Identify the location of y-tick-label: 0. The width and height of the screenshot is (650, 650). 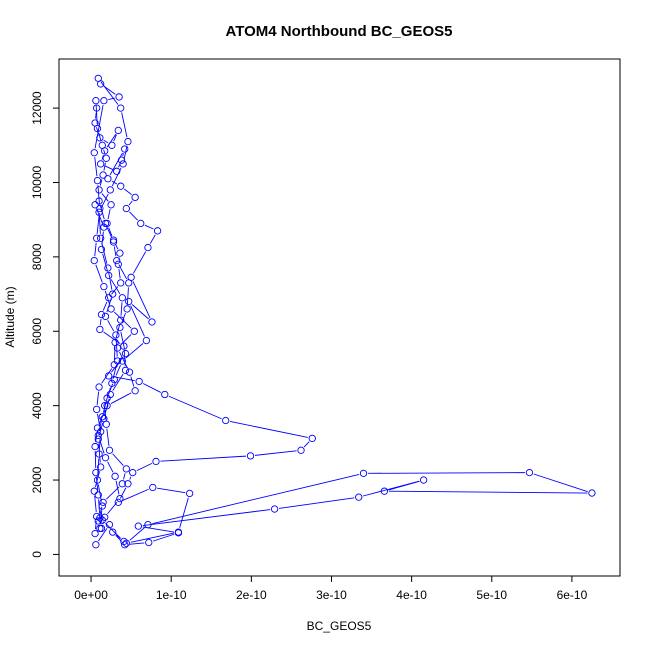
(37, 554).